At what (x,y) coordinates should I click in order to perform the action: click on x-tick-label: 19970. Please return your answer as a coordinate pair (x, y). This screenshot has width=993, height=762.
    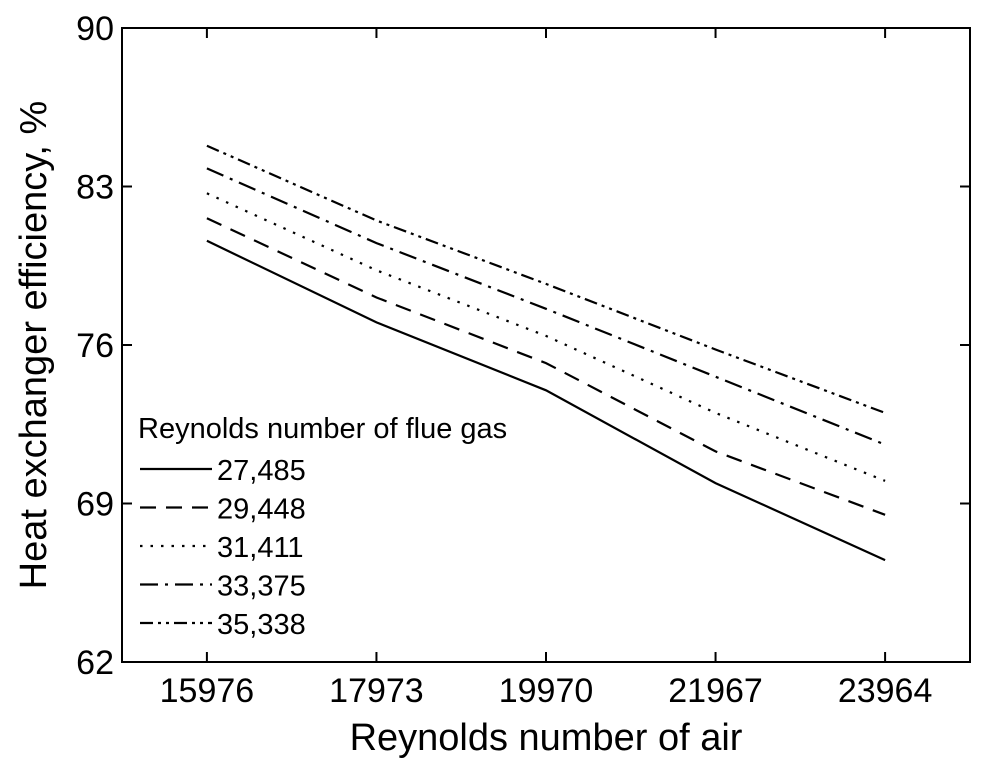
    Looking at the image, I should click on (546, 691).